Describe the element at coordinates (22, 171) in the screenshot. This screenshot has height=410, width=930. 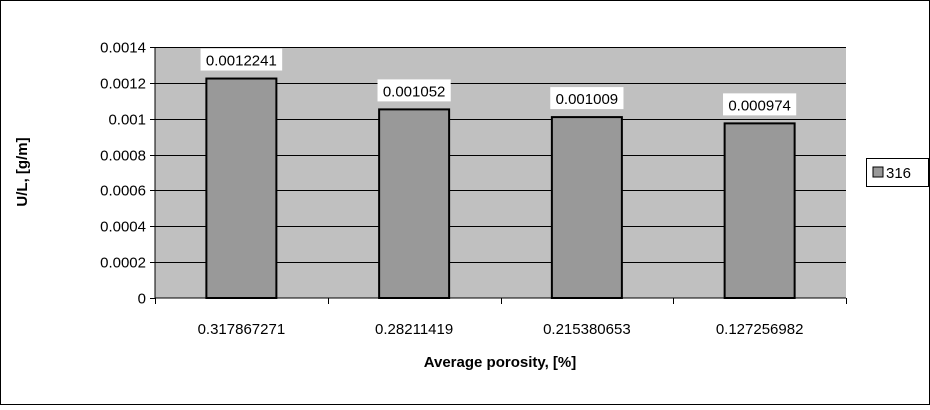
I see `y-axis-title: U/L, [g/m]` at that location.